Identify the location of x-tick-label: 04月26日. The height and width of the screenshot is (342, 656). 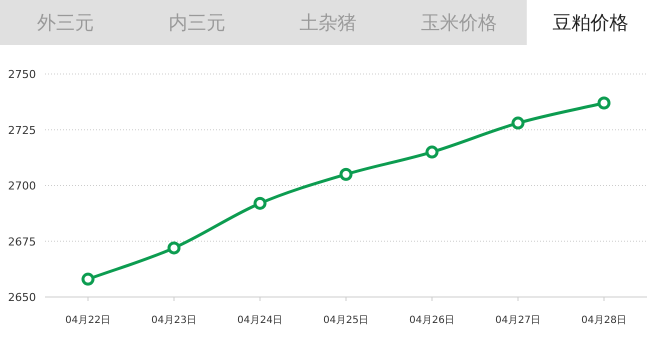
(432, 320).